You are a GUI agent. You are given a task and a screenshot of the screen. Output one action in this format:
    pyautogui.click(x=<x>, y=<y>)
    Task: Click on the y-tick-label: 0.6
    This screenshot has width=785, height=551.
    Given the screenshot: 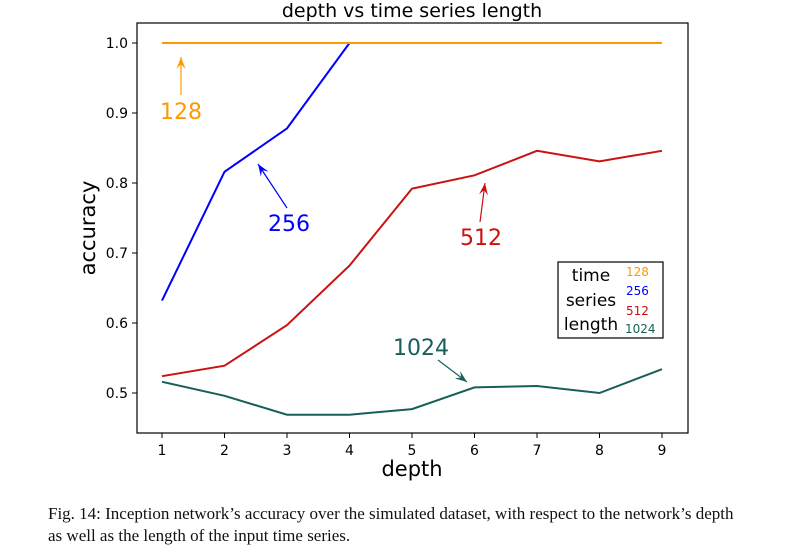 What is the action you would take?
    pyautogui.click(x=117, y=324)
    